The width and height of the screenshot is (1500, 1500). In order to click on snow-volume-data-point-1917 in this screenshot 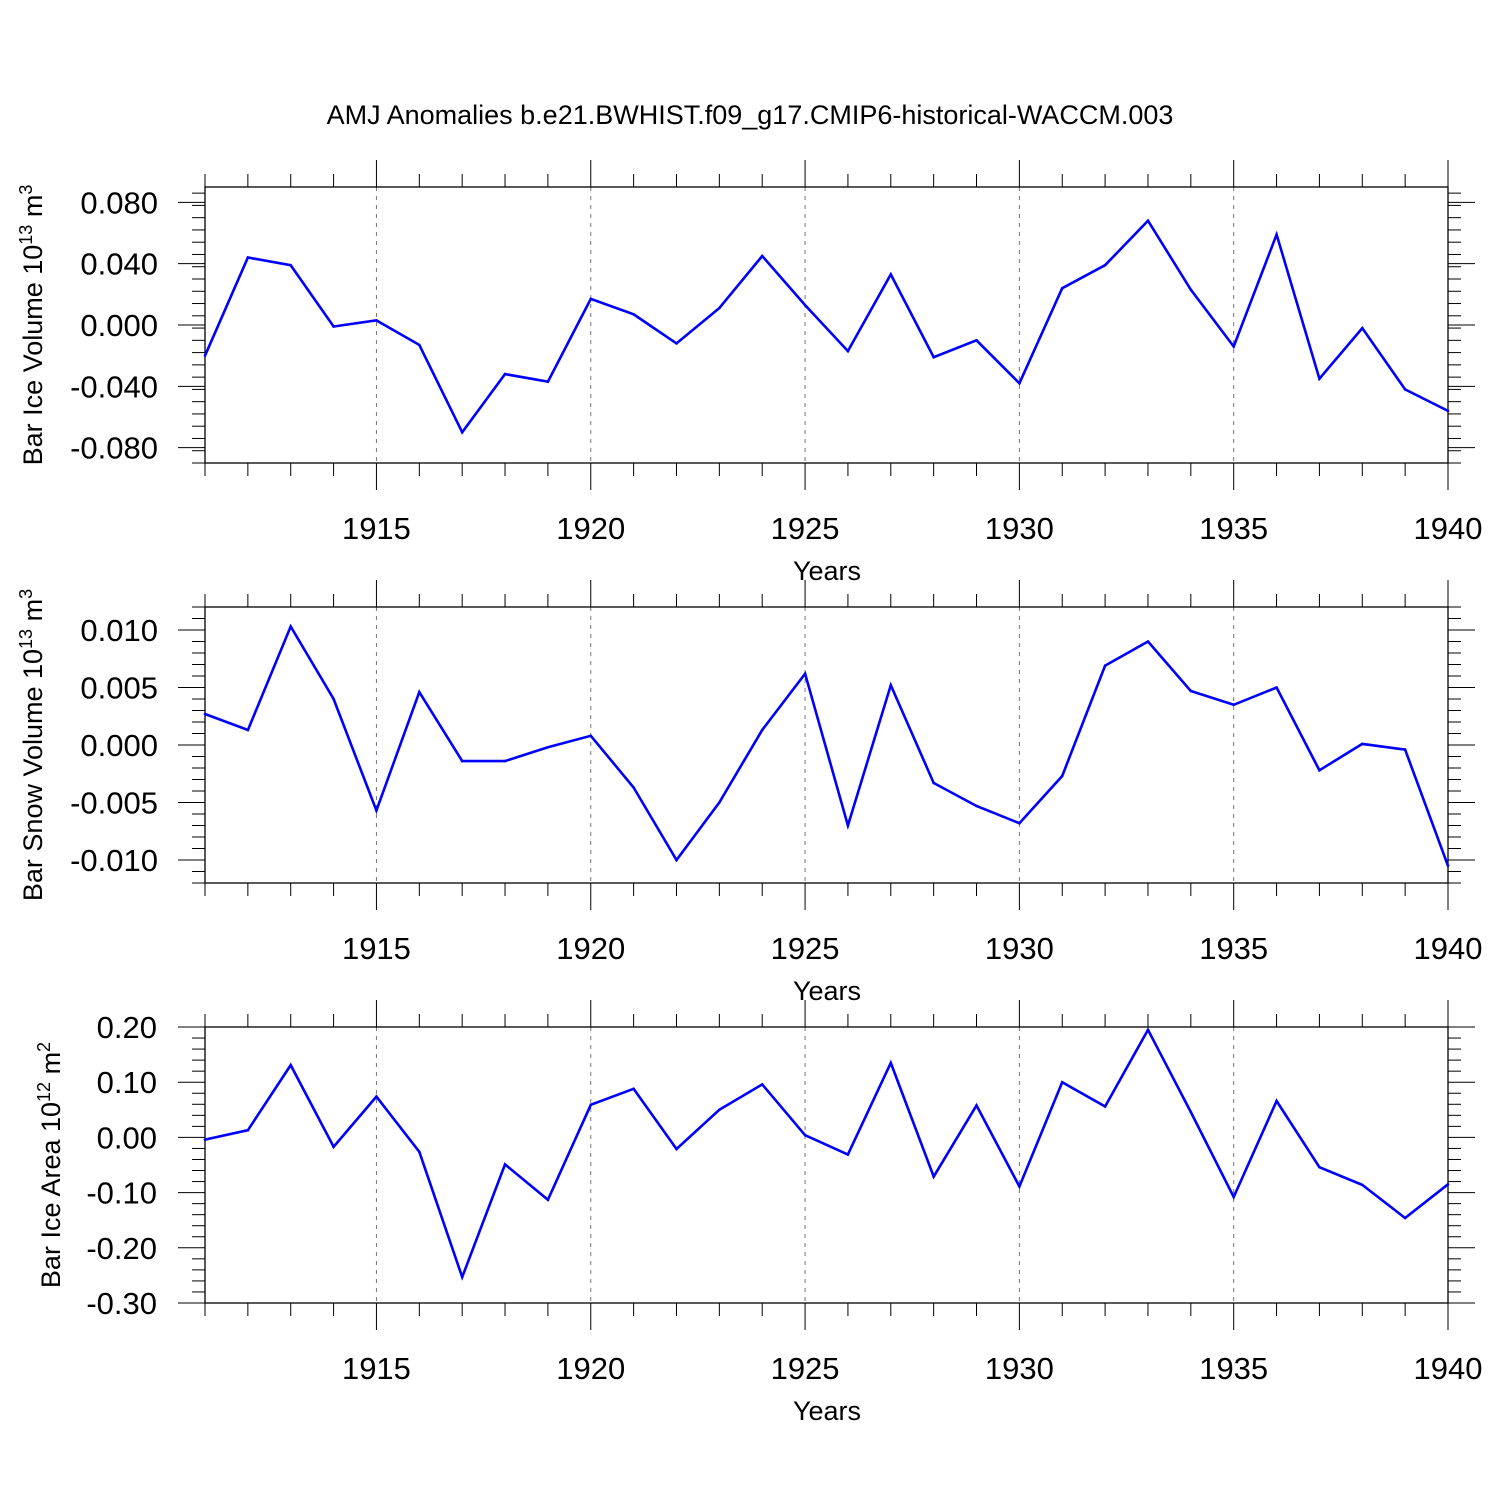, I will do `click(462, 761)`.